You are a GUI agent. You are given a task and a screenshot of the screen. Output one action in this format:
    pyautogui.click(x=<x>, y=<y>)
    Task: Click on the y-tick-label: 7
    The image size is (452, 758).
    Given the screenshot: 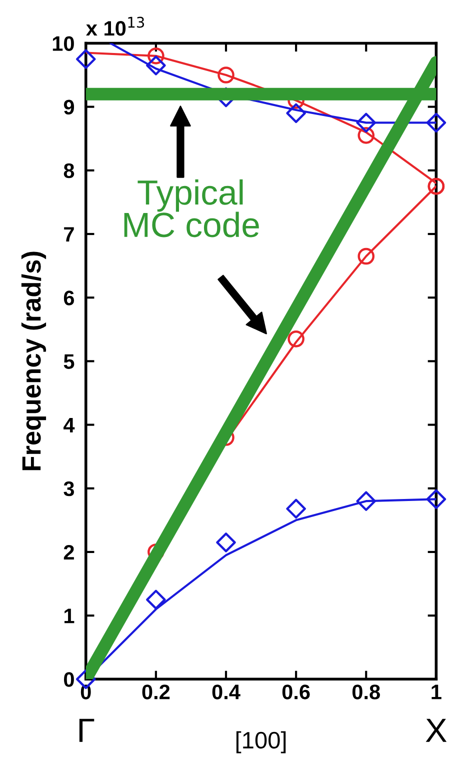 What is the action you would take?
    pyautogui.click(x=69, y=234)
    